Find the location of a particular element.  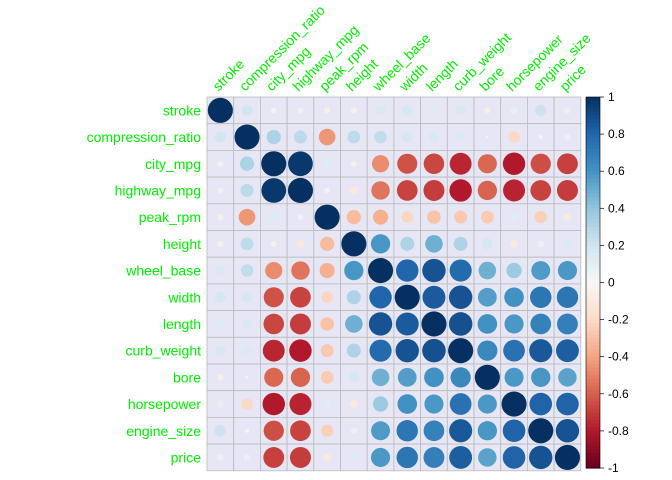

corr-circle-price-bore is located at coordinates (487, 457).